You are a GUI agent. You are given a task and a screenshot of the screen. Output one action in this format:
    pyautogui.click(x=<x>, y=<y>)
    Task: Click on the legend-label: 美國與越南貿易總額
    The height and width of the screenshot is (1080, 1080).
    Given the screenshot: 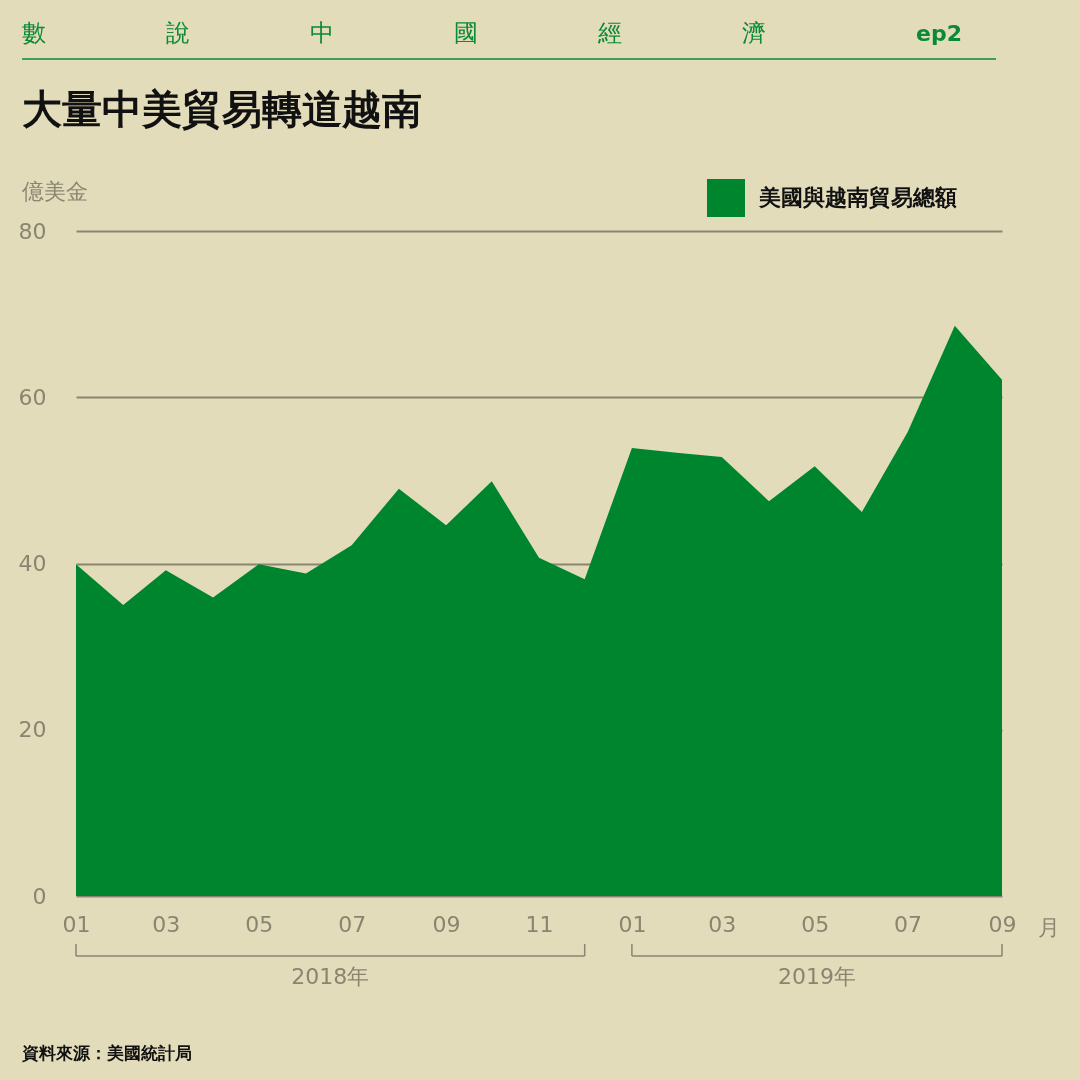 What is the action you would take?
    pyautogui.click(x=857, y=197)
    